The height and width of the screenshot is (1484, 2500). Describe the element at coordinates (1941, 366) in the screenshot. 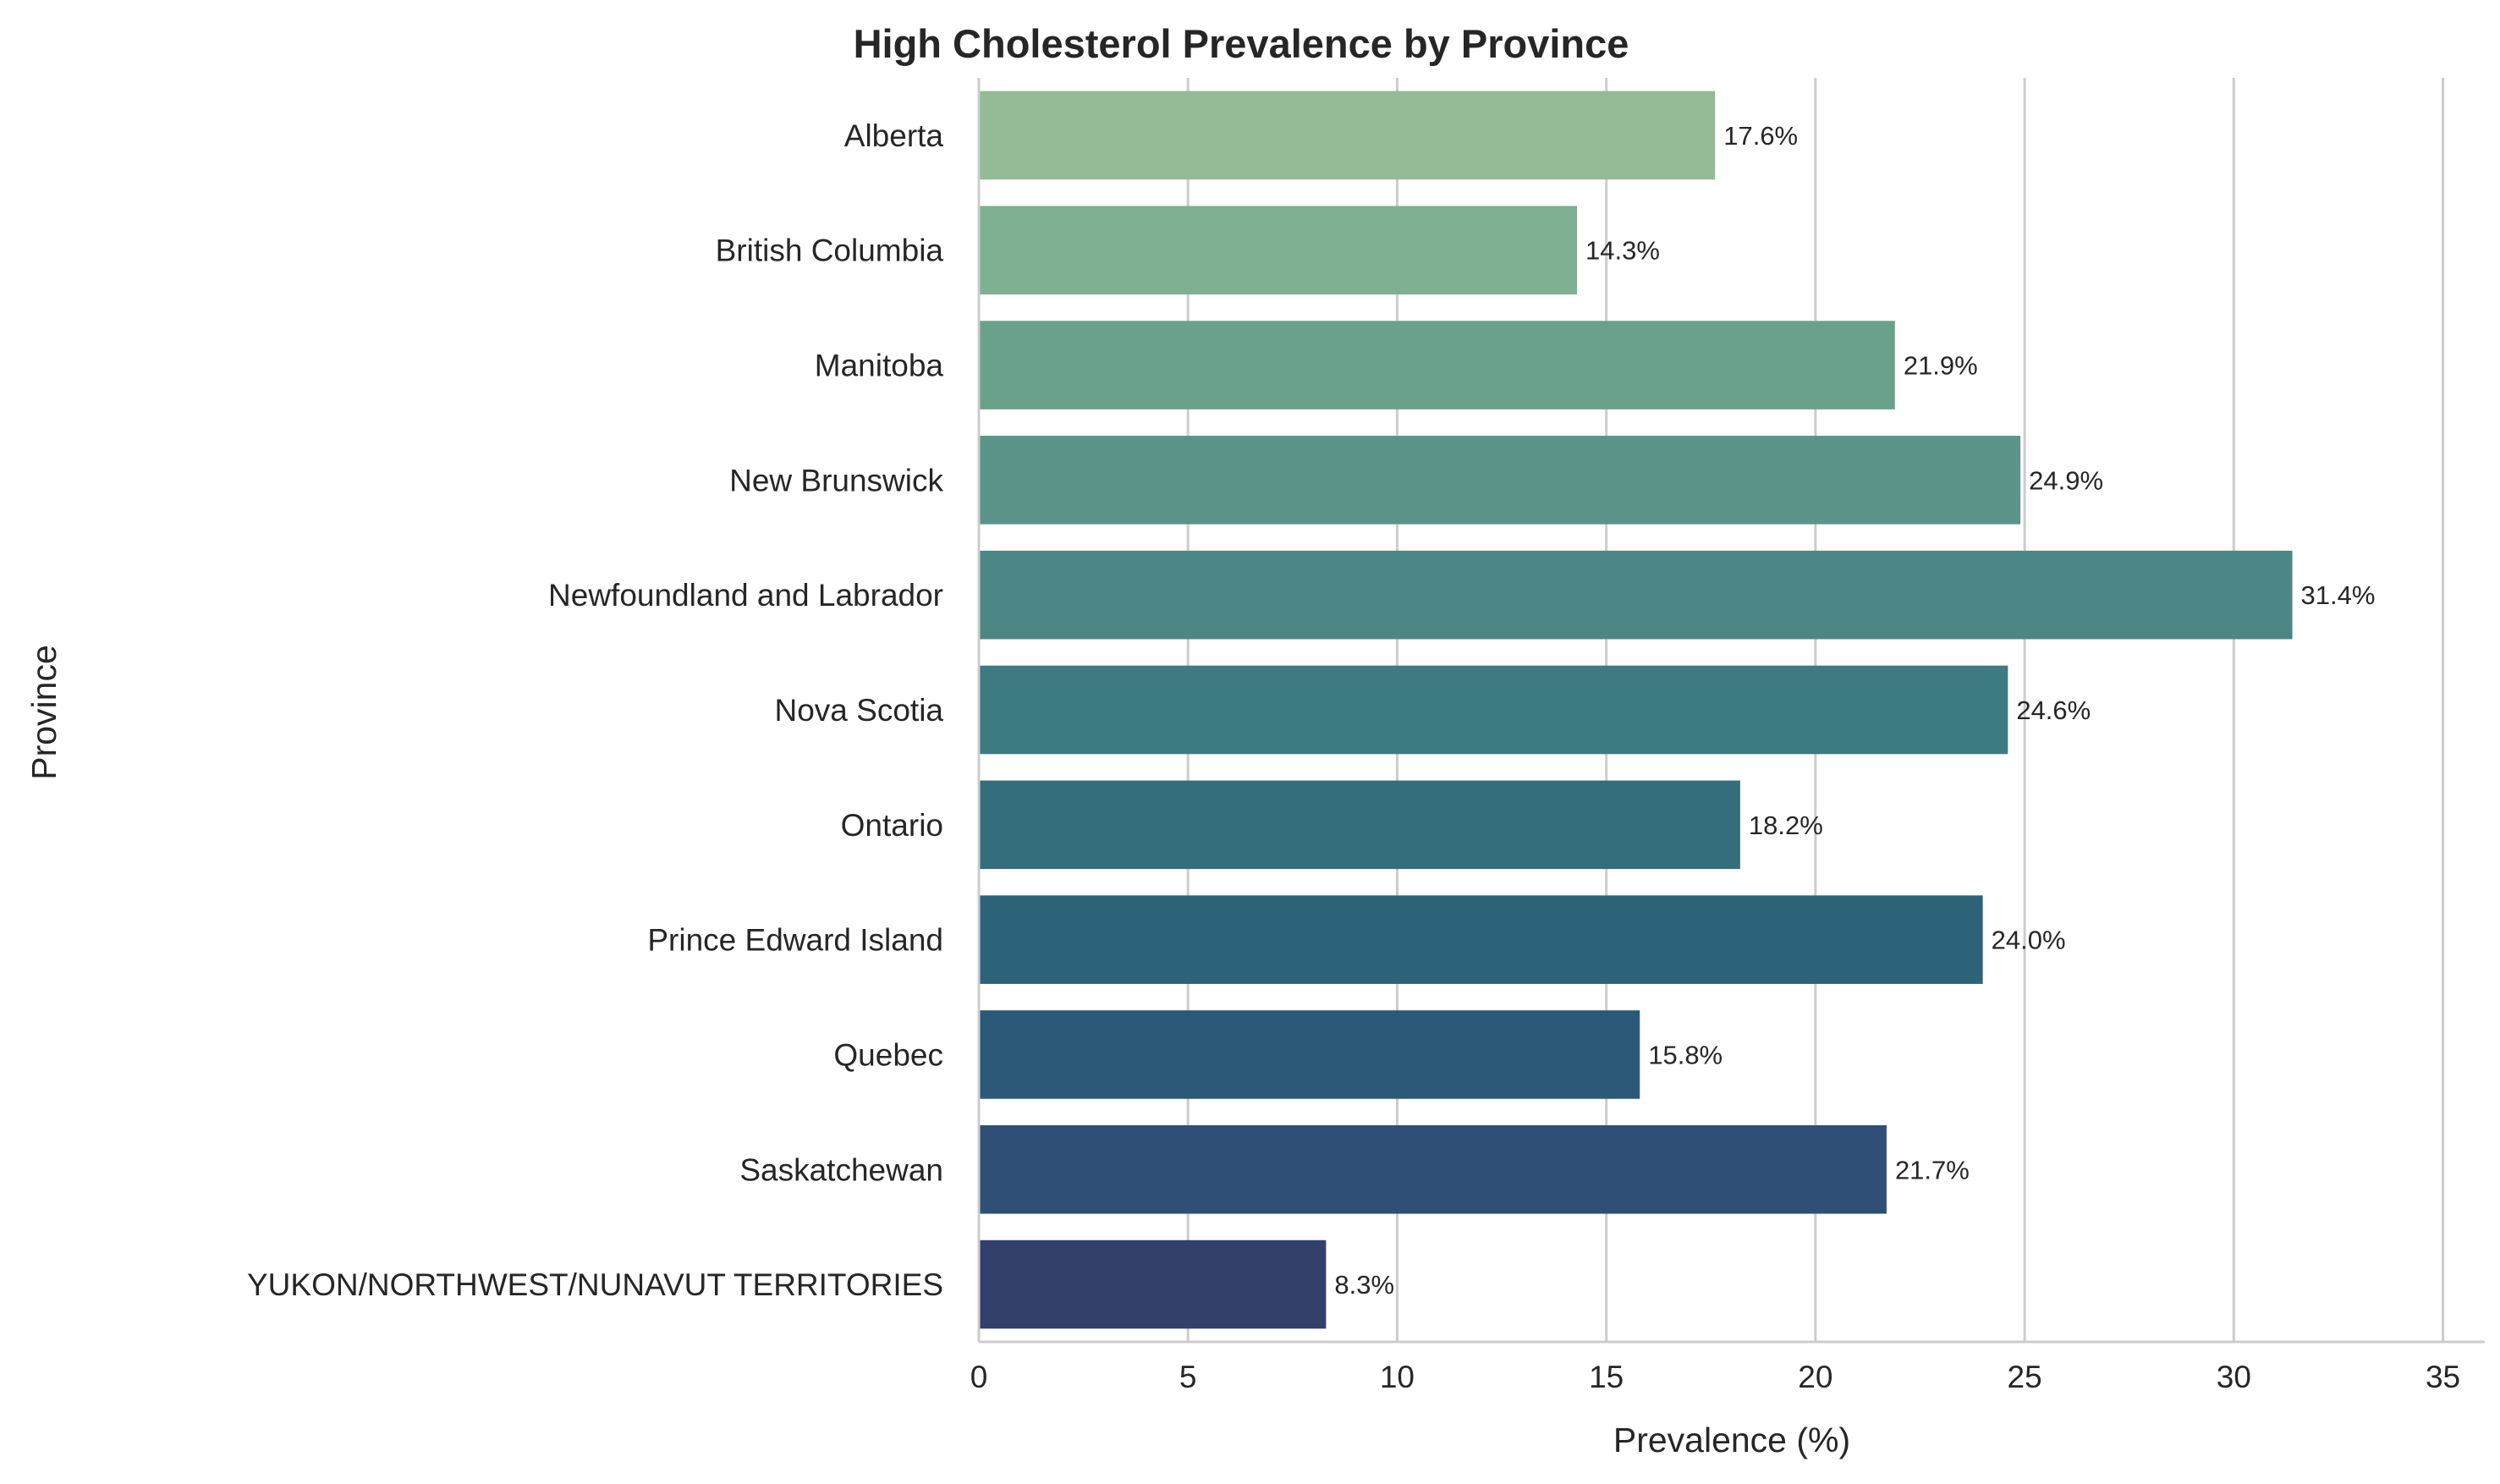

I see `data-label: 21.9%` at that location.